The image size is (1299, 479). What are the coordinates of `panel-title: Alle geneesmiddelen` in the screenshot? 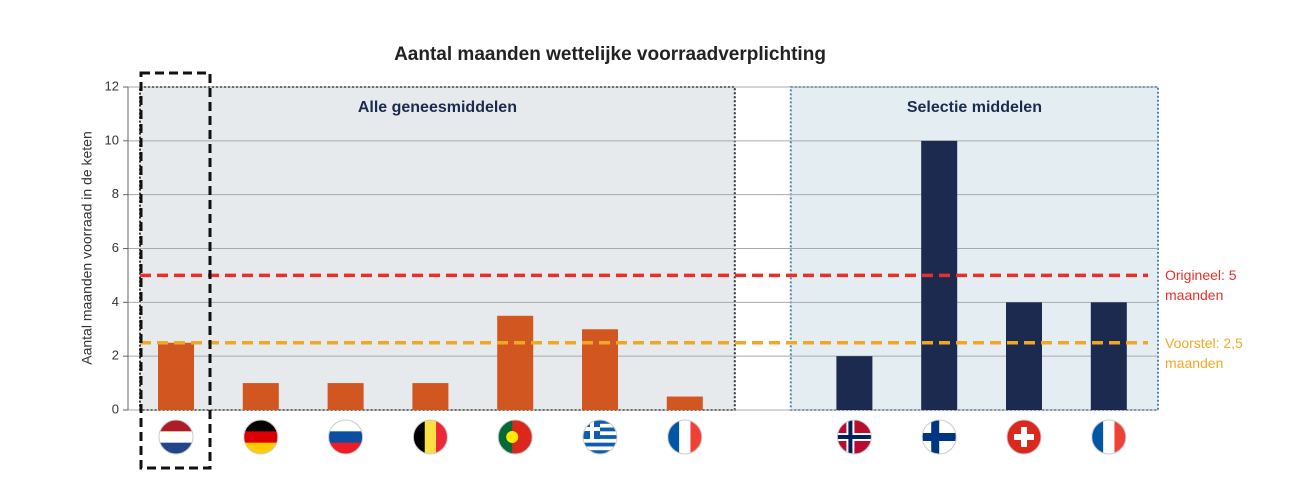 It's located at (437, 107).